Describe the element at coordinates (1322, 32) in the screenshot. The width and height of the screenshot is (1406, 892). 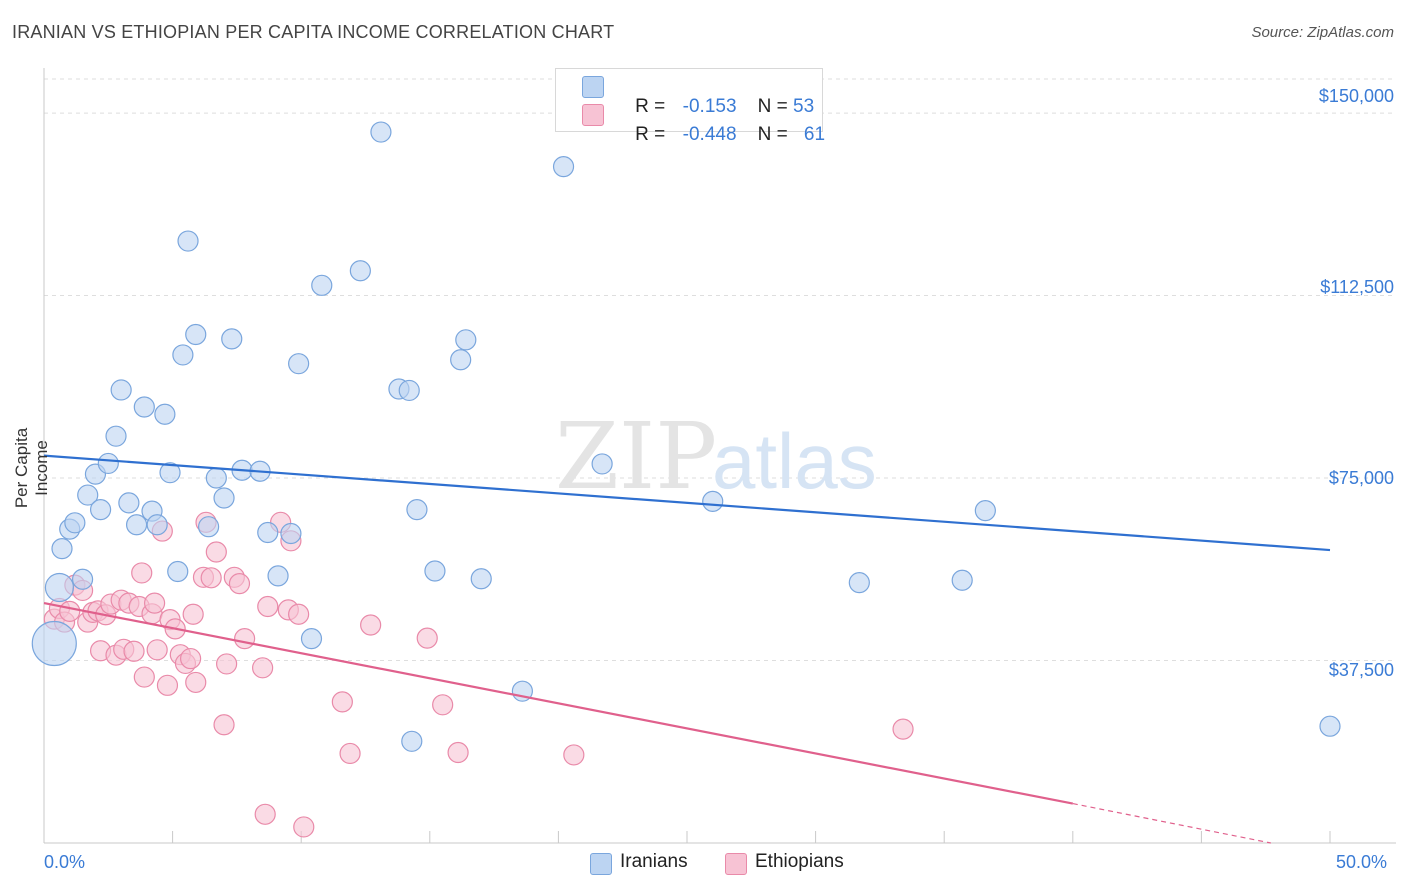
I see `source-note: Source: ZipAtlas.com` at that location.